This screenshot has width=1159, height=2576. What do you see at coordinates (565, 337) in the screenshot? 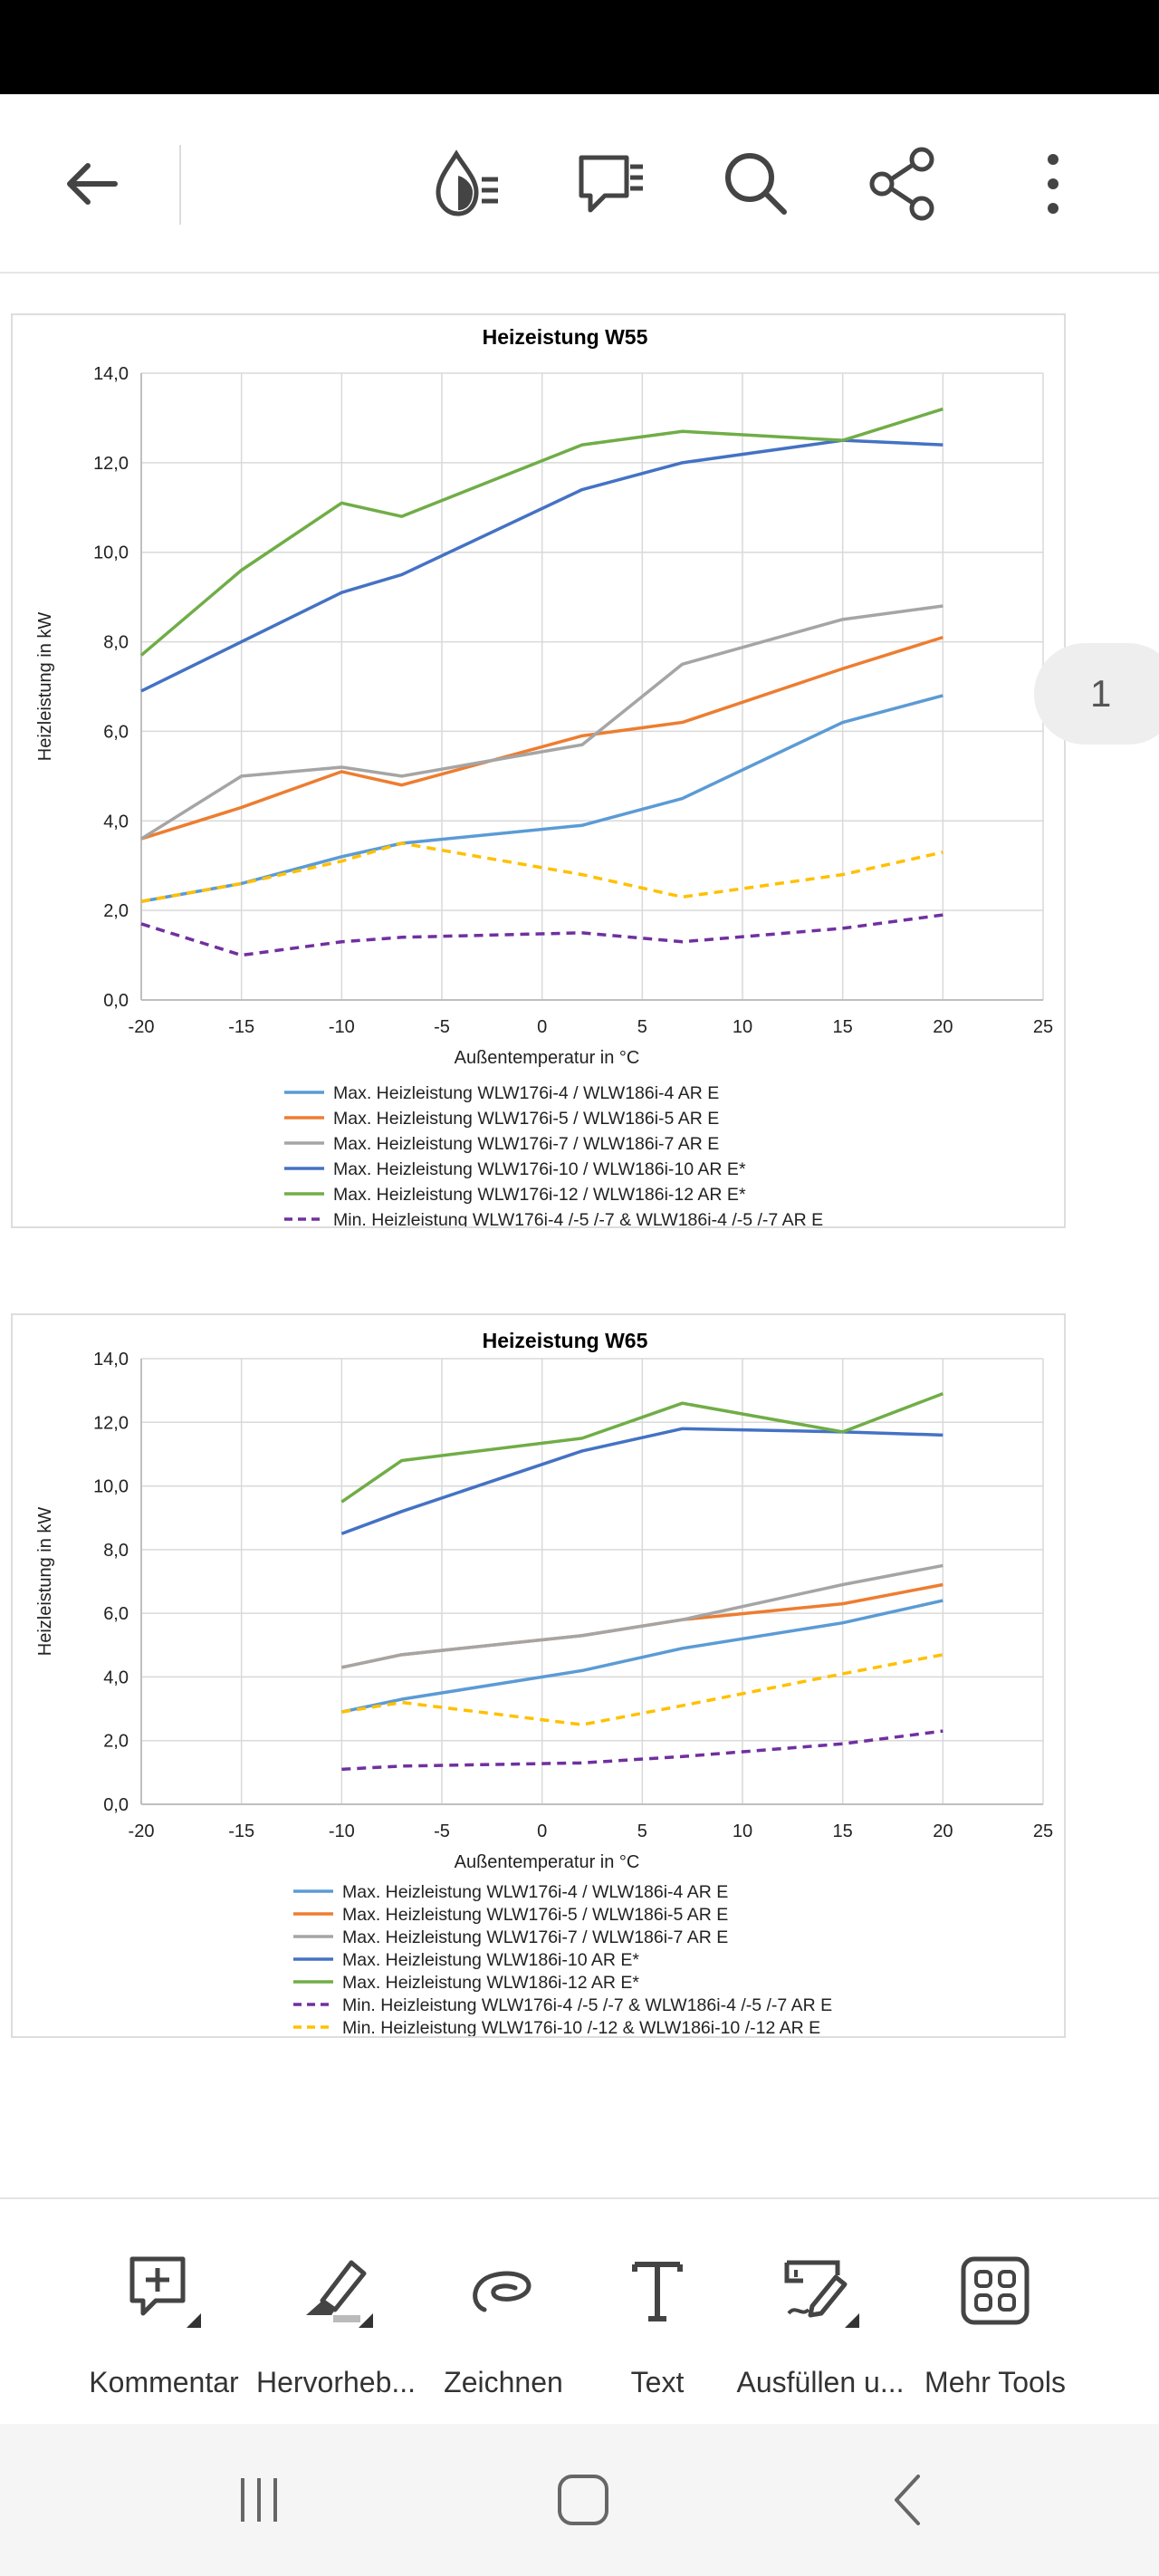
I see `chart-title: Heizeistung W55` at bounding box center [565, 337].